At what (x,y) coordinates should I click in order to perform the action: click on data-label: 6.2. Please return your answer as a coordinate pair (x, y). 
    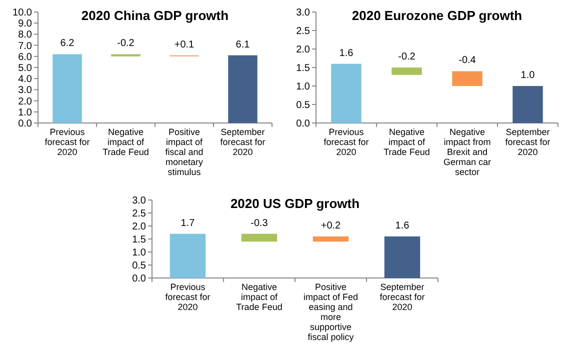
    Looking at the image, I should click on (67, 44).